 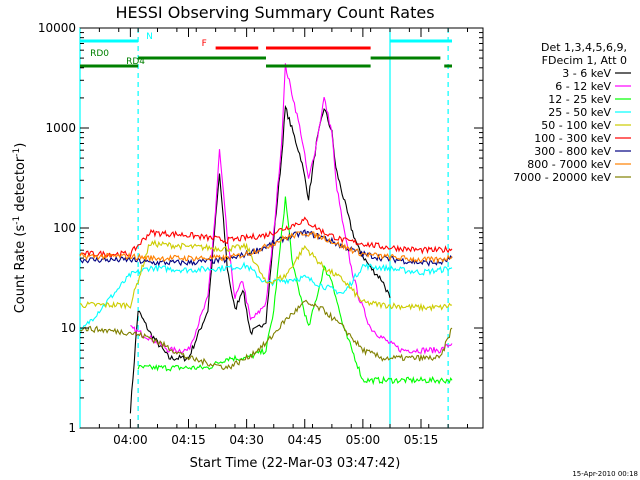 I want to click on y-tick-label: 100, so click(x=64, y=228).